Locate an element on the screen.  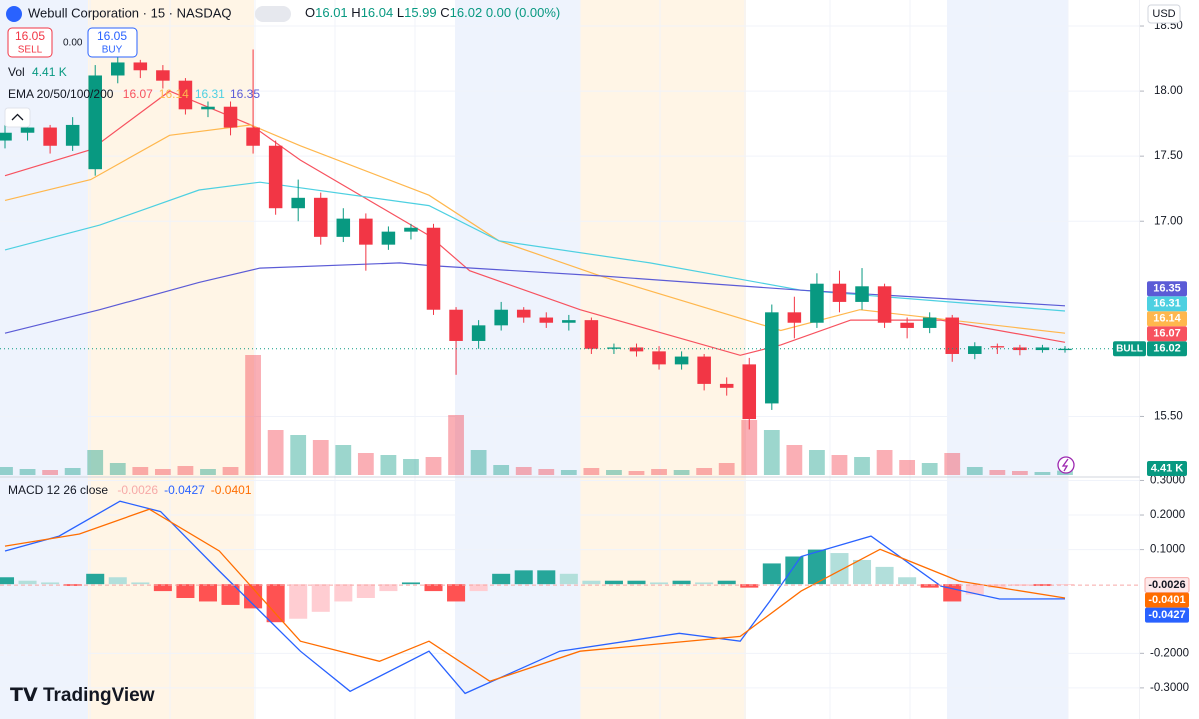
brand-name: TradingView is located at coordinates (99, 695).